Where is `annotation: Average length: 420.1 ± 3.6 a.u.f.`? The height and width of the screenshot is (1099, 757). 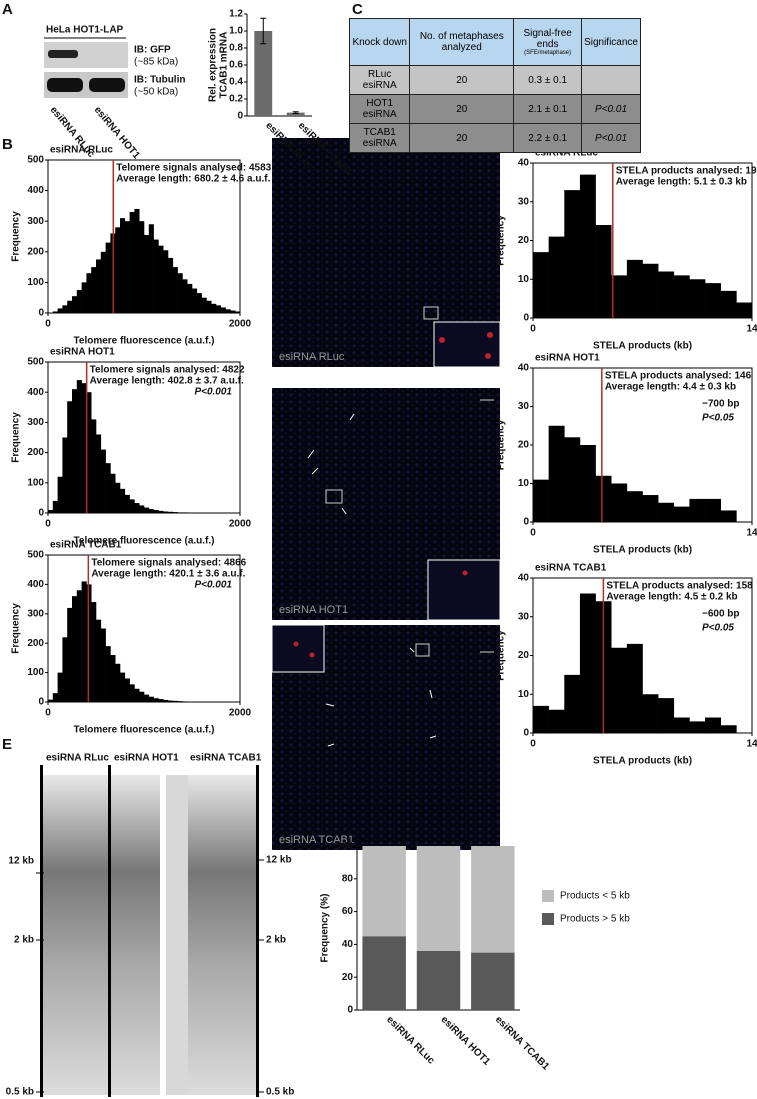
annotation: Average length: 420.1 ± 3.6 a.u.f. is located at coordinates (168, 574).